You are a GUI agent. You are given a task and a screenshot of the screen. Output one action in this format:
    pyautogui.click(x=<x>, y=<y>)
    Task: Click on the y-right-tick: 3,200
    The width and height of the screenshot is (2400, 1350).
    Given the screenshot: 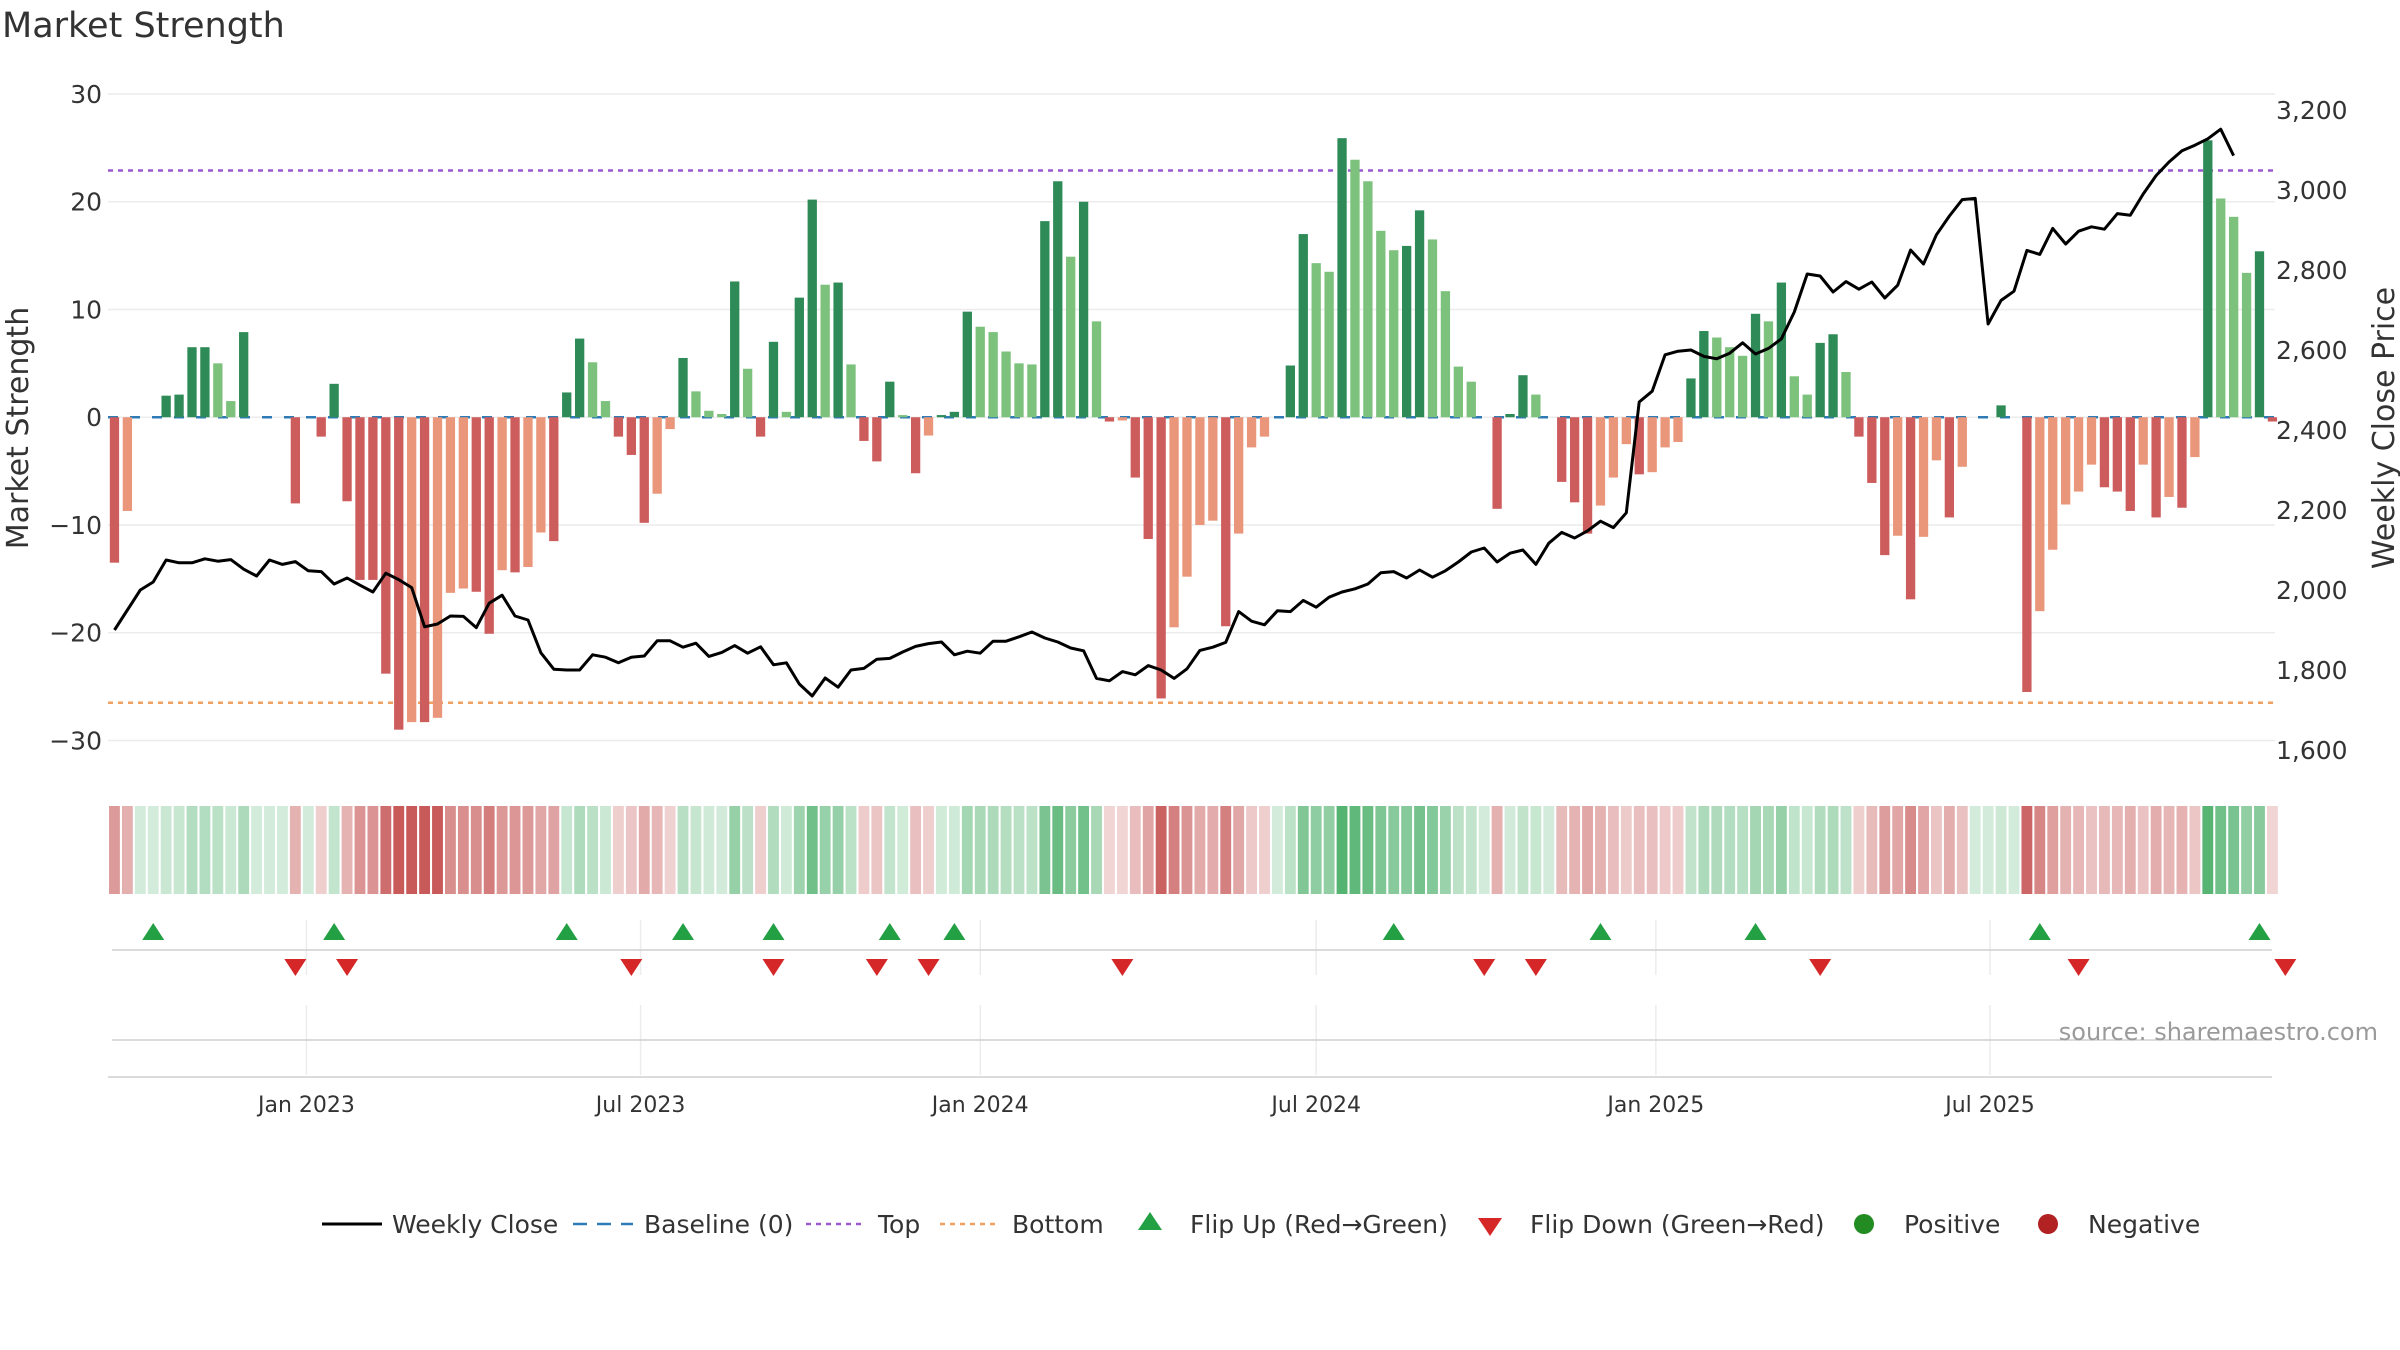 What is the action you would take?
    pyautogui.click(x=2312, y=110)
    